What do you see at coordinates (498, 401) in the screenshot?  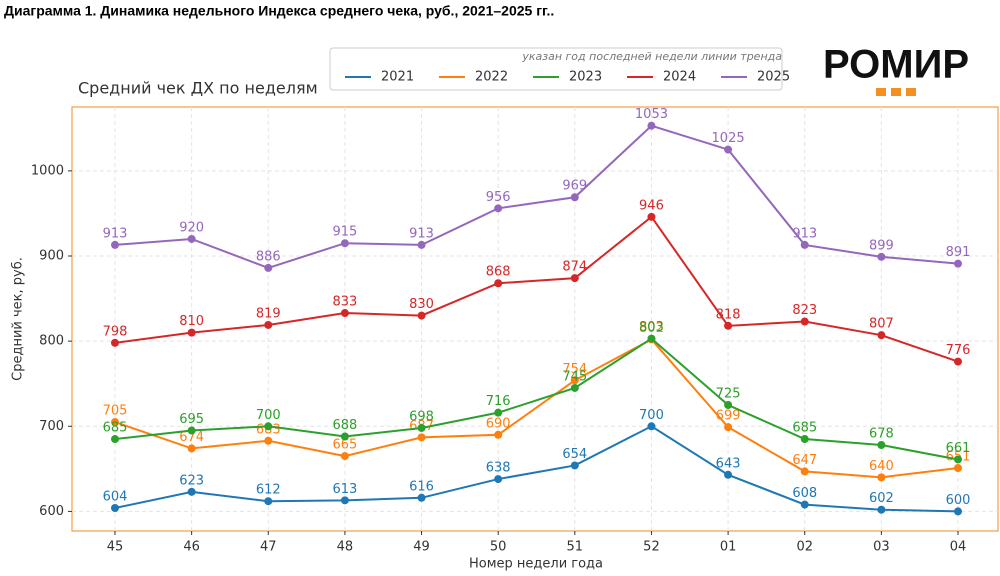 I see `data-label: 716` at bounding box center [498, 401].